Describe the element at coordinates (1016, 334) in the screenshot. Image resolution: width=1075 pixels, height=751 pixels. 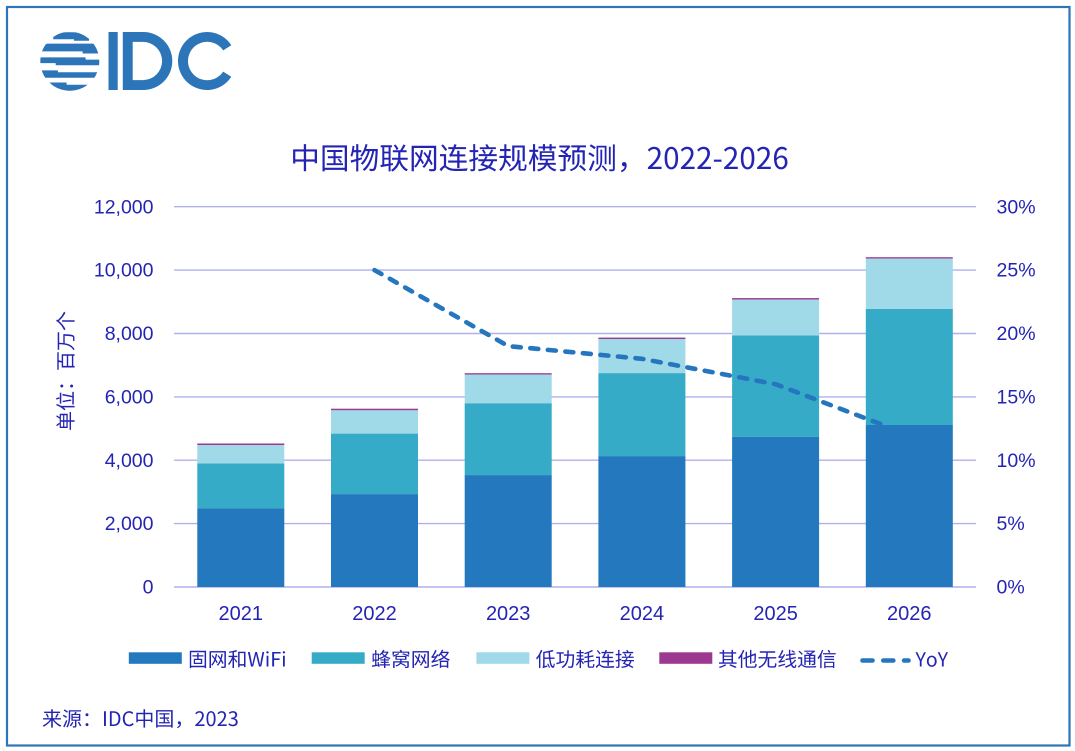
I see `svg-text: 20%` at that location.